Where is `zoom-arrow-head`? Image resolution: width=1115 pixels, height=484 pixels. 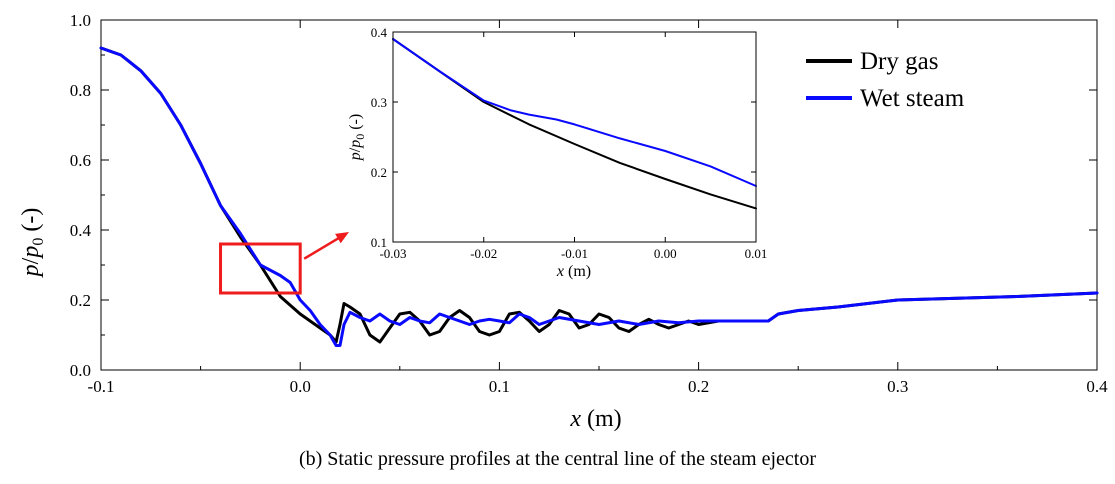
zoom-arrow-head is located at coordinates (342, 238).